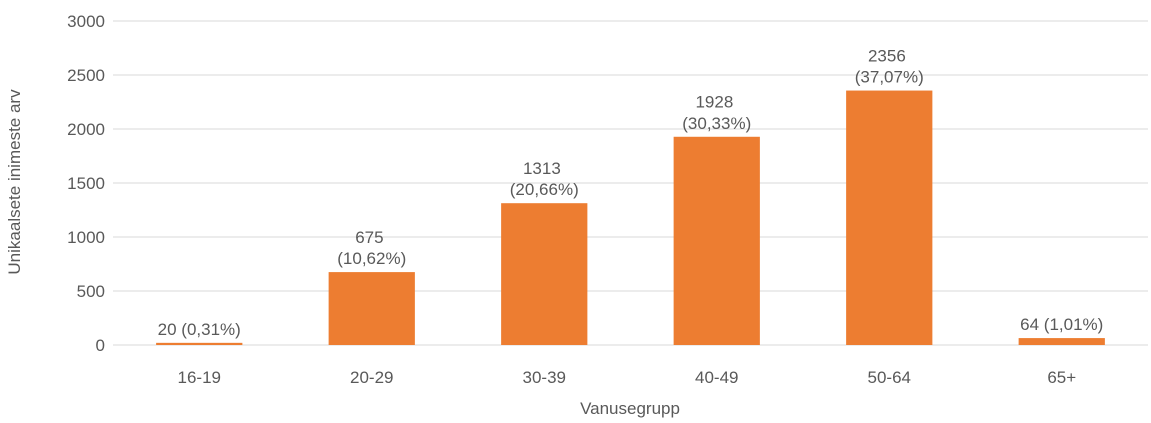 This screenshot has width=1151, height=423. I want to click on y-tick-label: 1500, so click(86, 183).